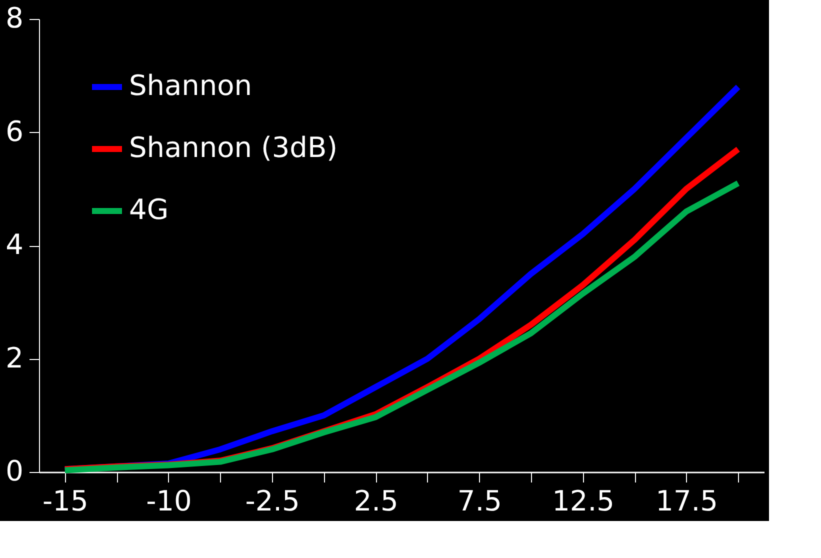 This screenshot has height=558, width=821. What do you see at coordinates (376, 501) in the screenshot?
I see `x-tick-label: 2.5` at bounding box center [376, 501].